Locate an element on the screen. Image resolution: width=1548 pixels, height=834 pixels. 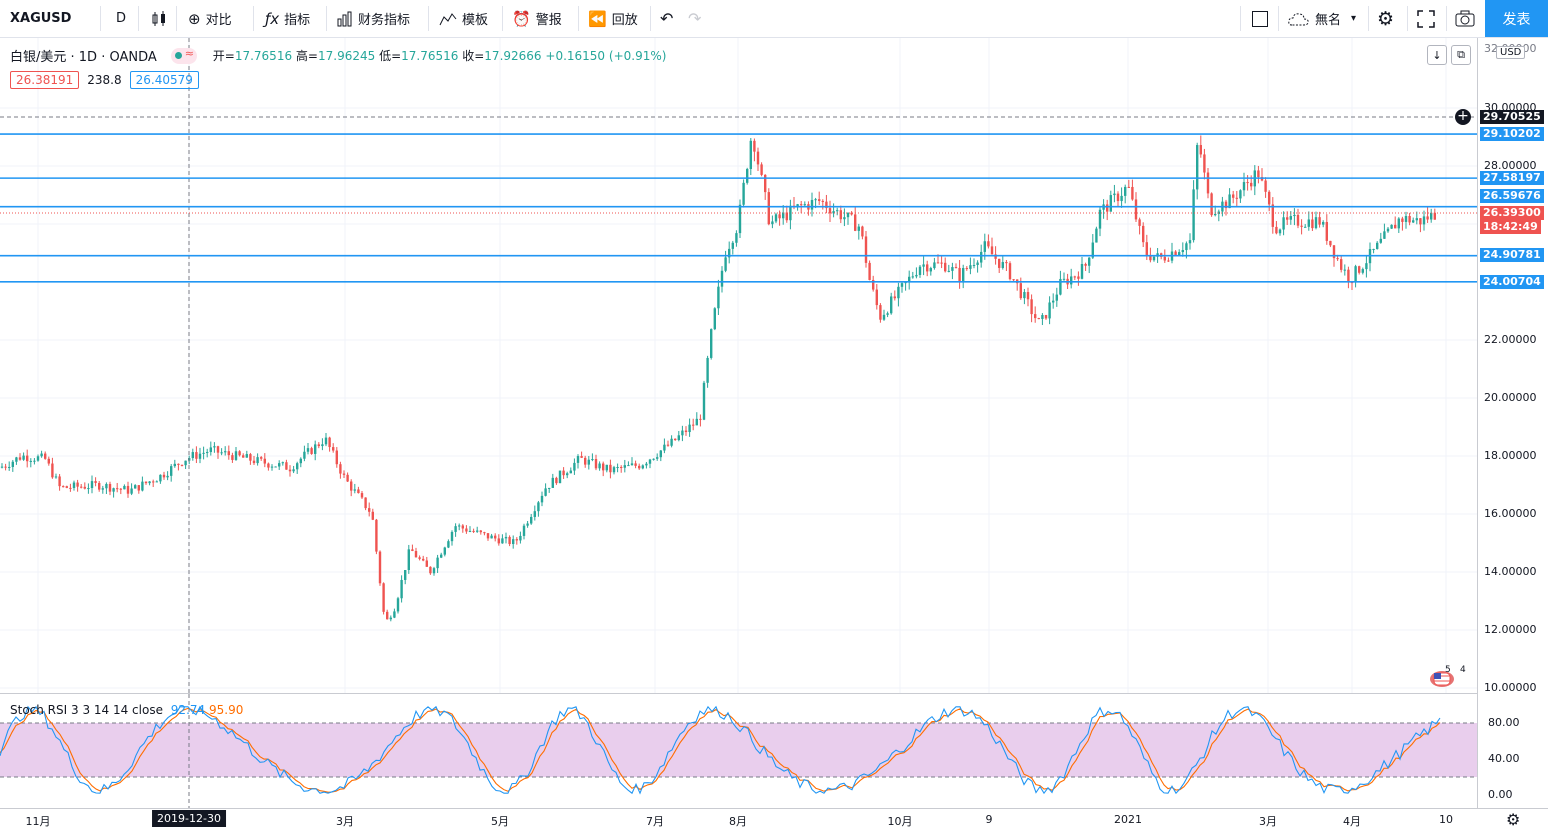
indicators-button: ƒx 指标 is located at coordinates (287, 18).